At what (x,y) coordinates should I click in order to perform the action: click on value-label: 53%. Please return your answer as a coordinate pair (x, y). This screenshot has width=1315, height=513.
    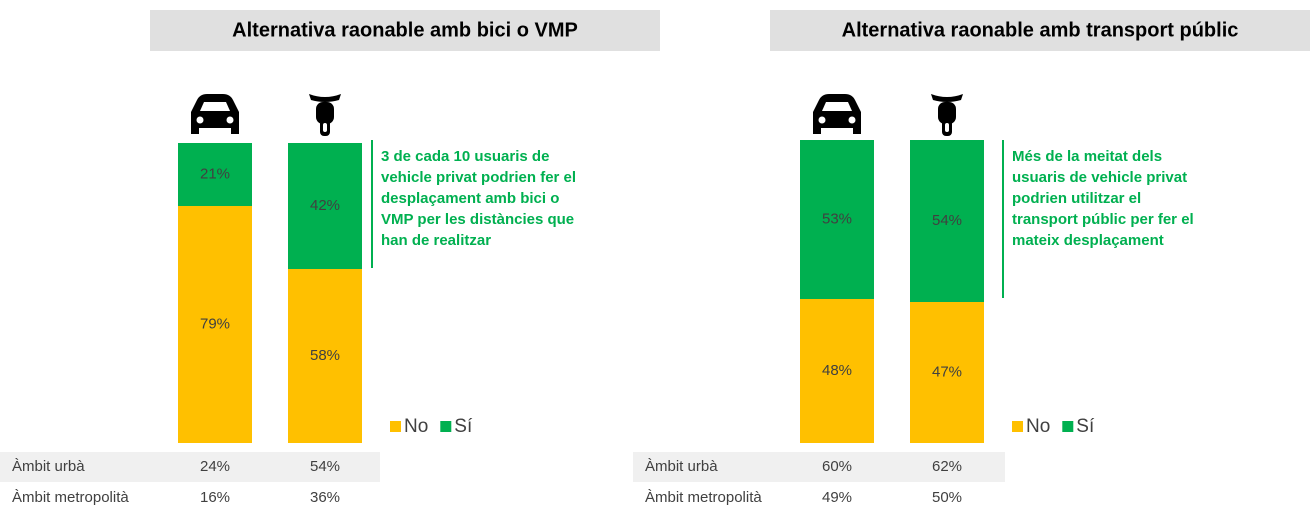
    Looking at the image, I should click on (837, 218).